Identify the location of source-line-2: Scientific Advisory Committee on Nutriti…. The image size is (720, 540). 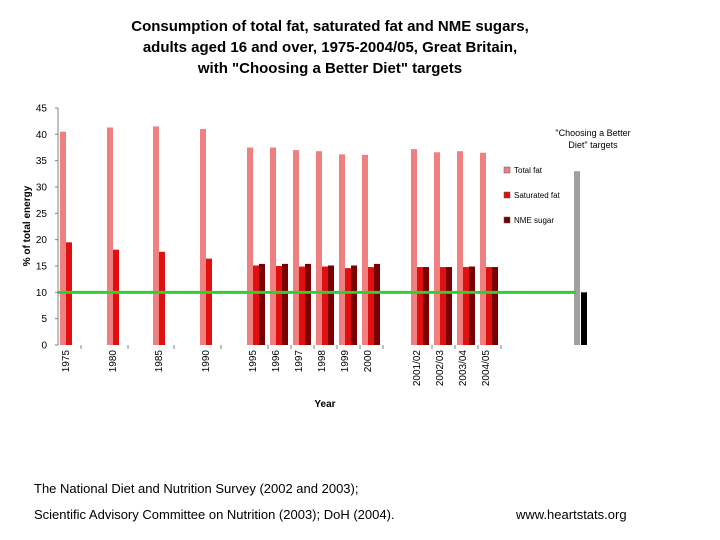
(214, 514).